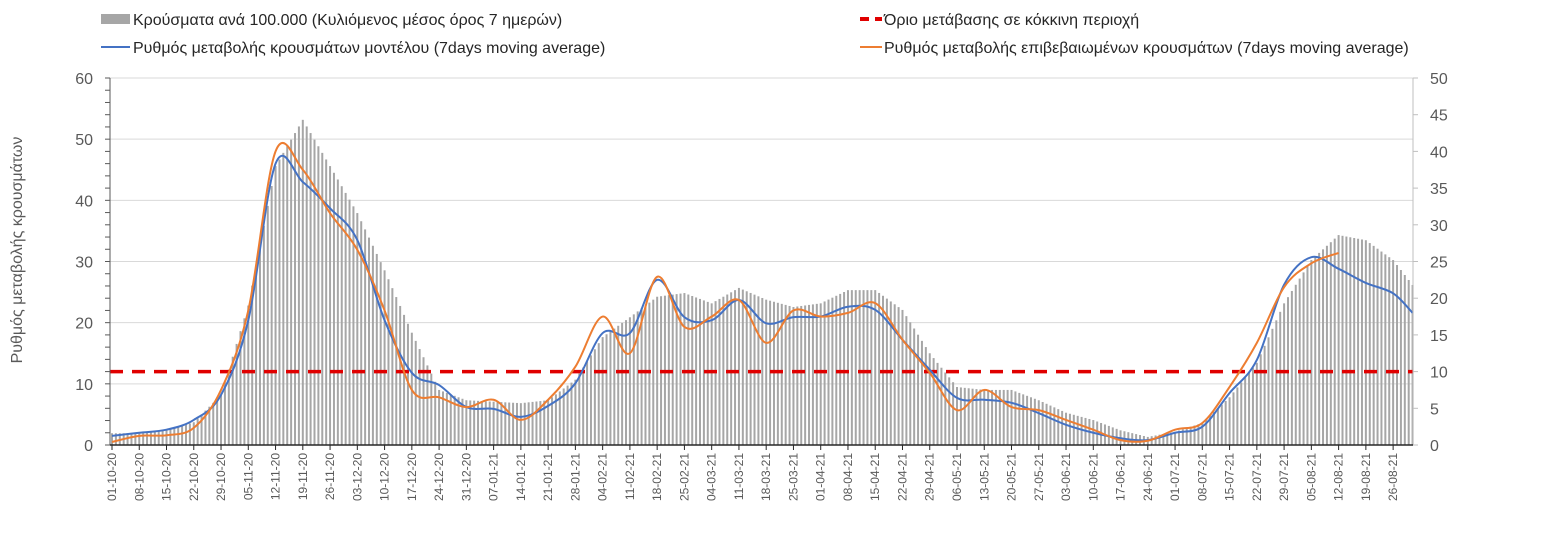 The width and height of the screenshot is (1542, 534). Describe the element at coordinates (1393, 477) in the screenshot. I see `x-tick-label: 26-08-21` at that location.